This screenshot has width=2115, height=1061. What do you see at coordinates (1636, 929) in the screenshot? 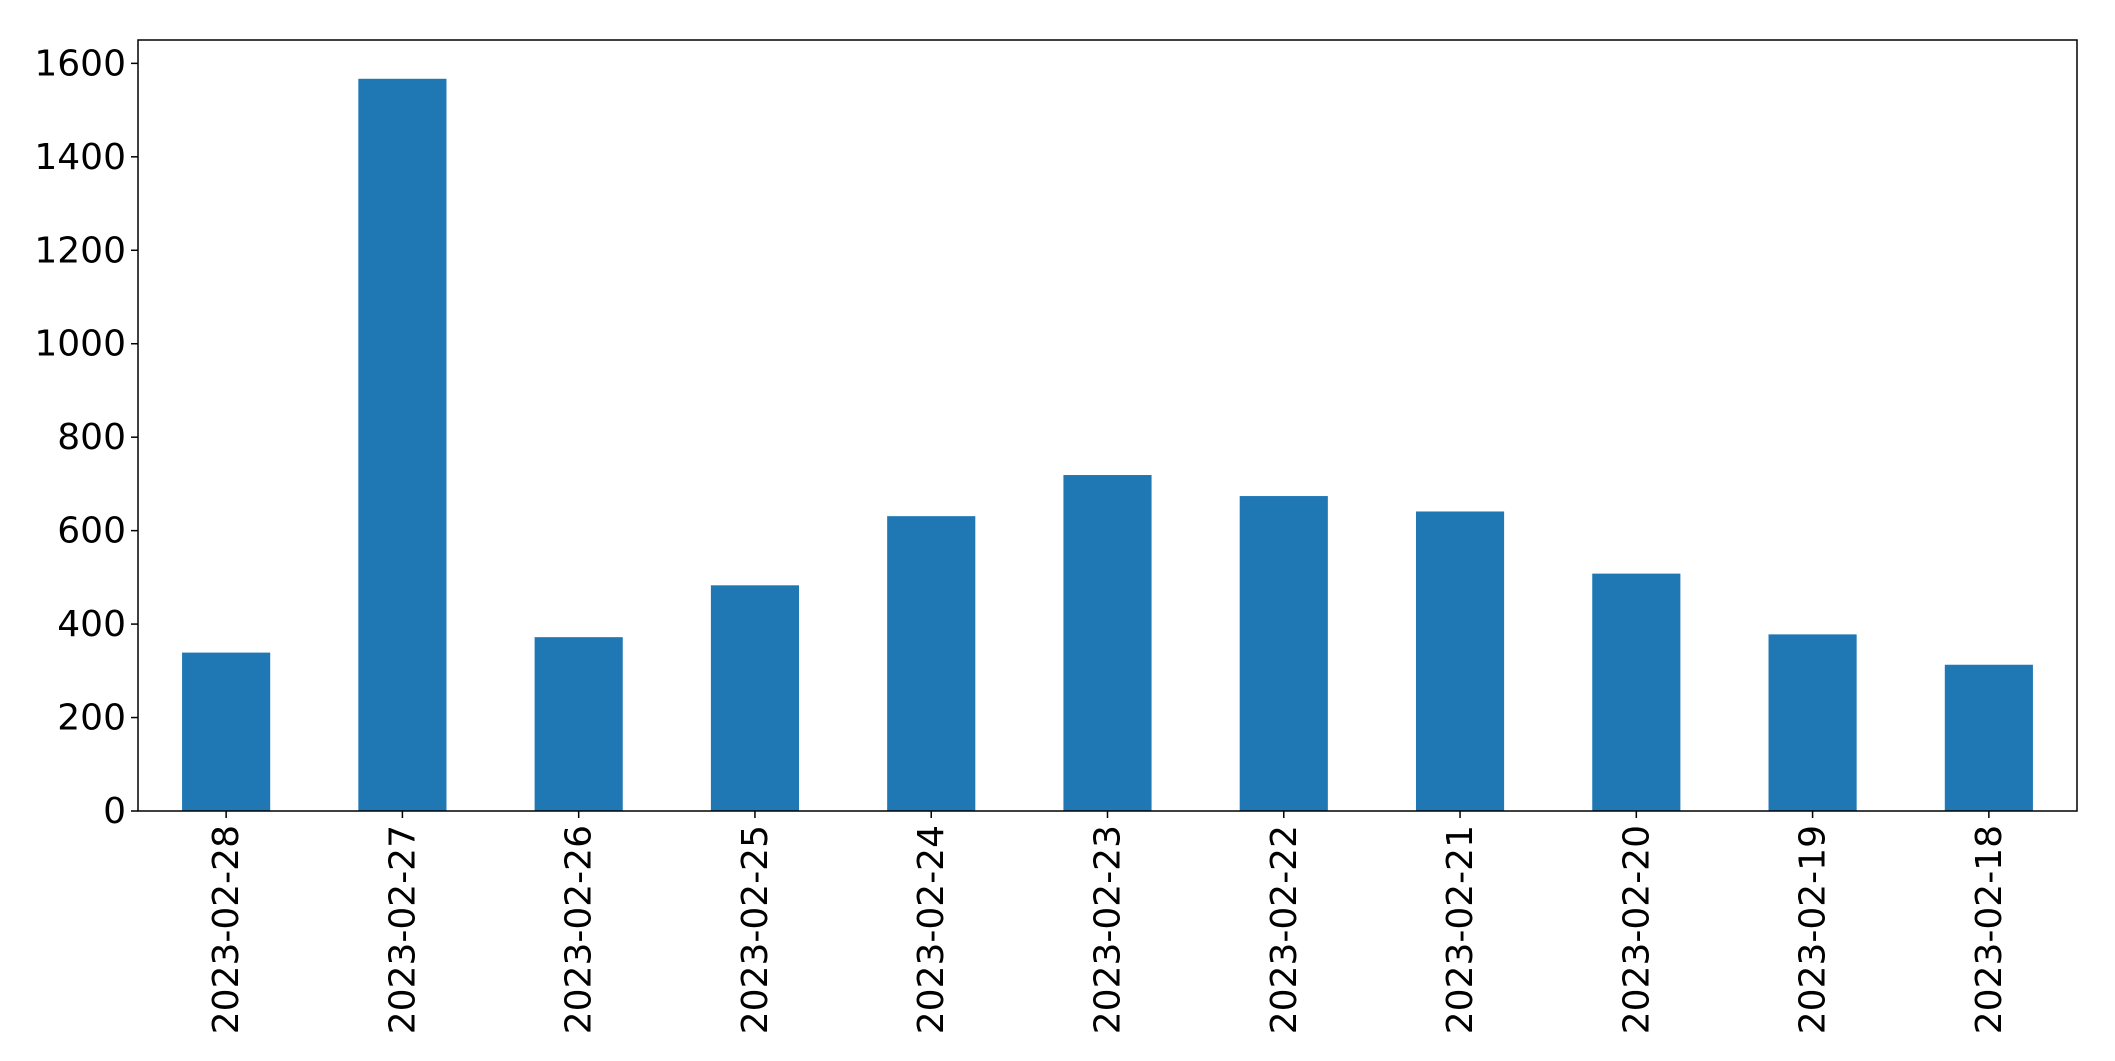
I see `x-tick-label: 2023-02-20` at bounding box center [1636, 929].